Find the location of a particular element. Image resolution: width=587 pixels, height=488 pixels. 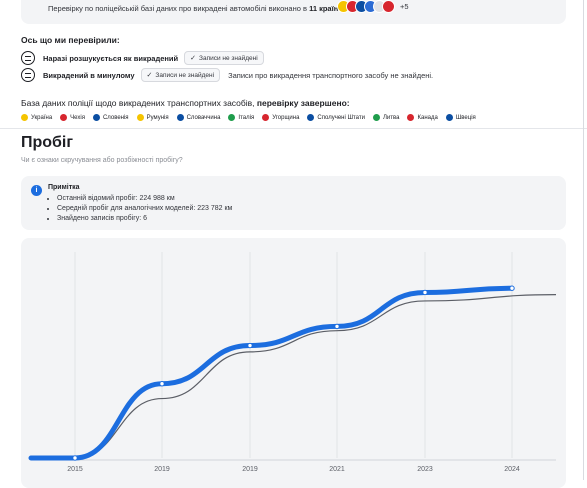

country-sweden: Швеція is located at coordinates (460, 117).